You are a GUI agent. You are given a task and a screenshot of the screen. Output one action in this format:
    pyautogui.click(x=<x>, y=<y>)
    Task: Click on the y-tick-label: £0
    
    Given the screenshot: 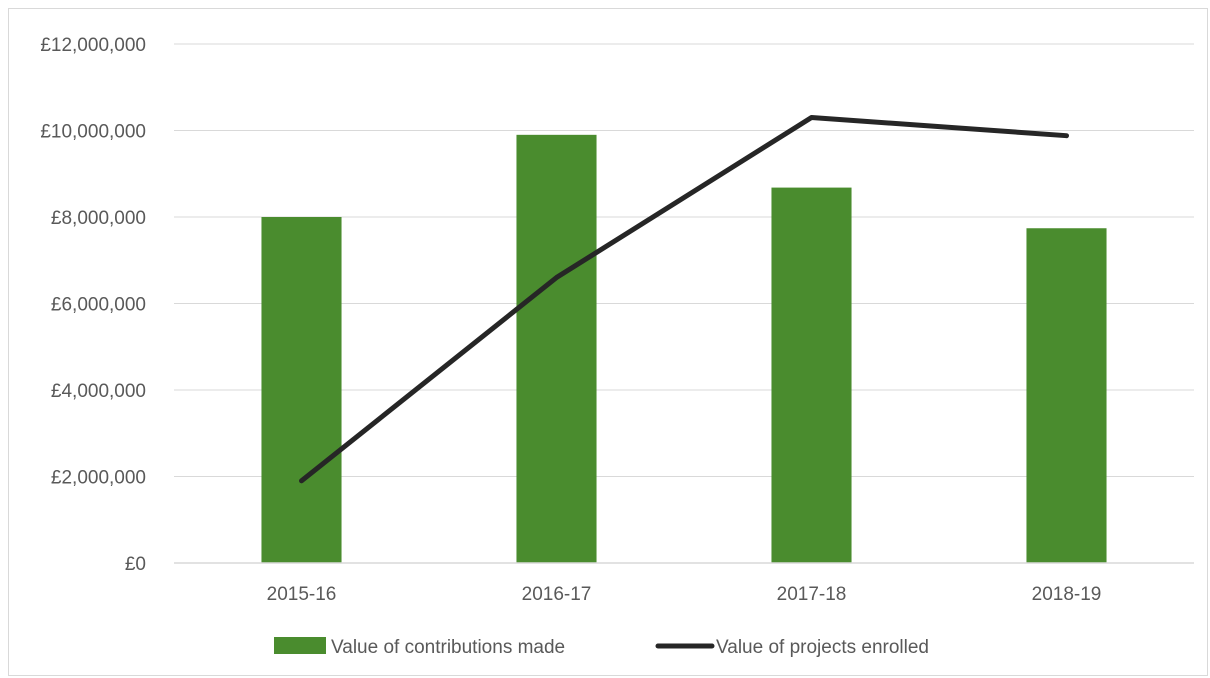 What is the action you would take?
    pyautogui.click(x=135, y=564)
    